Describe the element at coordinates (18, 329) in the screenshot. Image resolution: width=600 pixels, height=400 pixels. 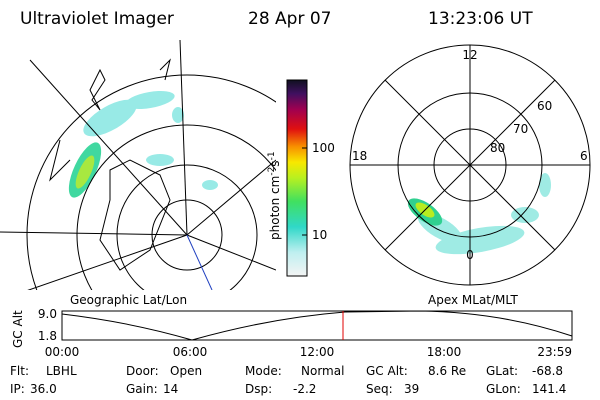
I see `altitude-axis-label: GC Alt` at that location.